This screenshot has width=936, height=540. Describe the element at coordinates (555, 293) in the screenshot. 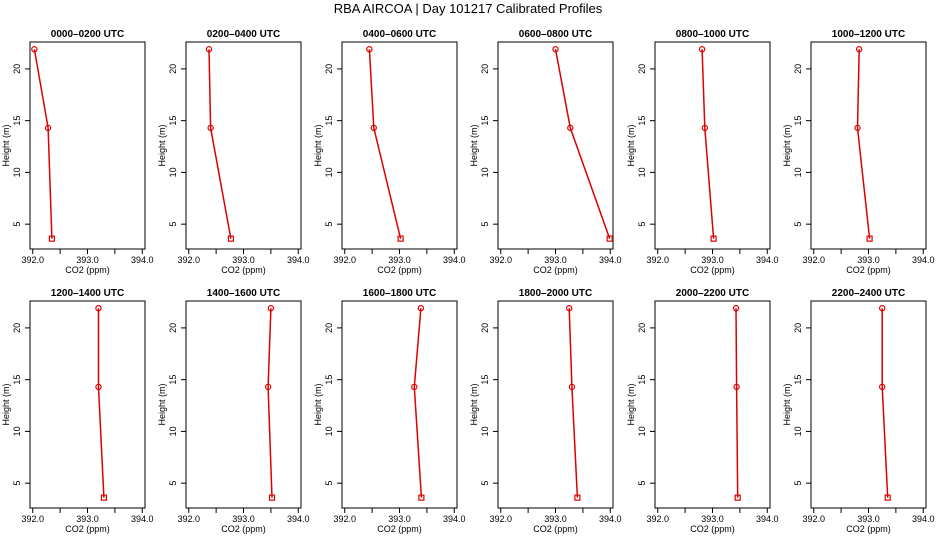

I see `panel-title: 1800–2000 UTC` at that location.